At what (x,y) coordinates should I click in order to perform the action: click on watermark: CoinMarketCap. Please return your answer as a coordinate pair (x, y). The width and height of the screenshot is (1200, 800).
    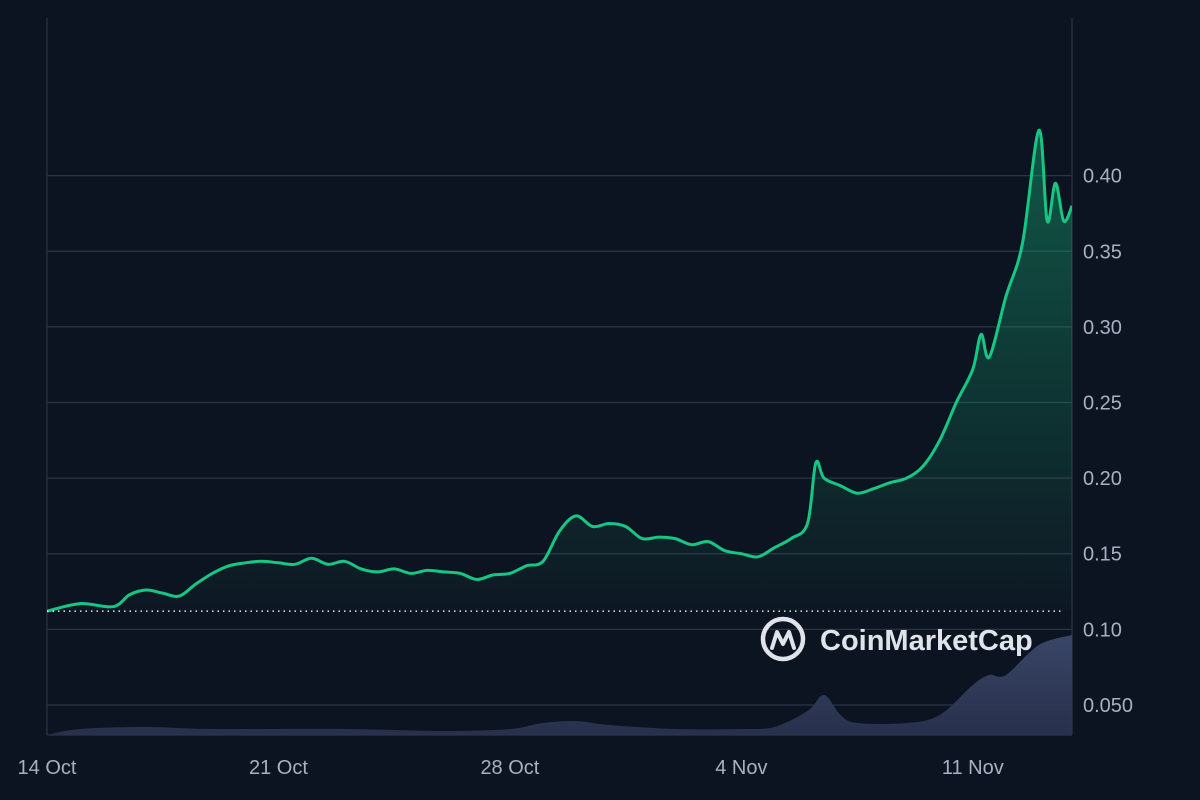
    Looking at the image, I should click on (896, 639).